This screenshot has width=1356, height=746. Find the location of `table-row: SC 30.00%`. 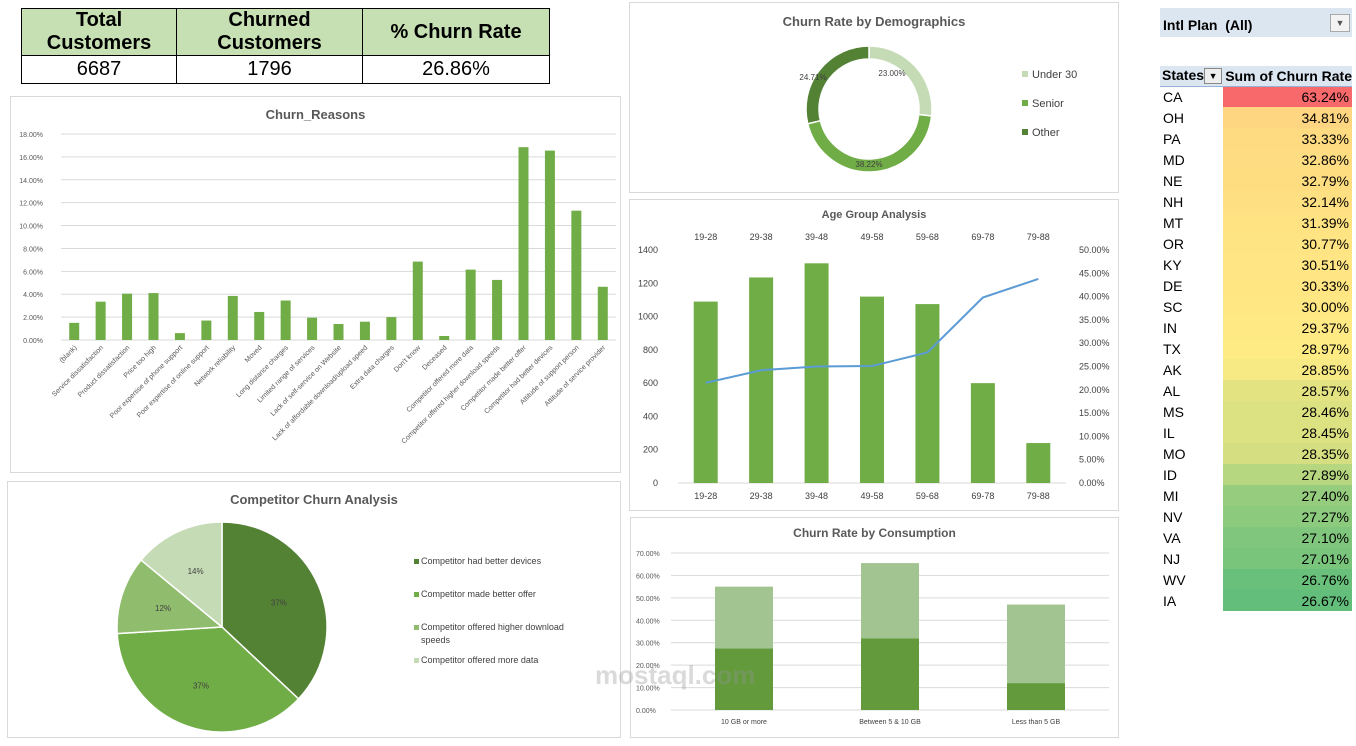

table-row: SC 30.00% is located at coordinates (1256, 306).